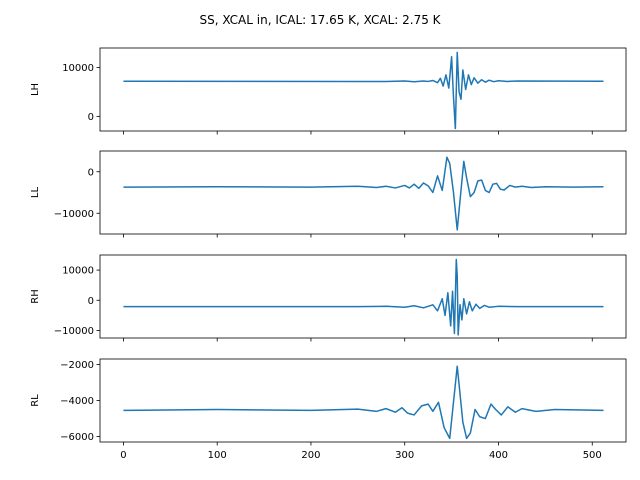  Describe the element at coordinates (77, 401) in the screenshot. I see `y-tick-label: −4000` at that location.